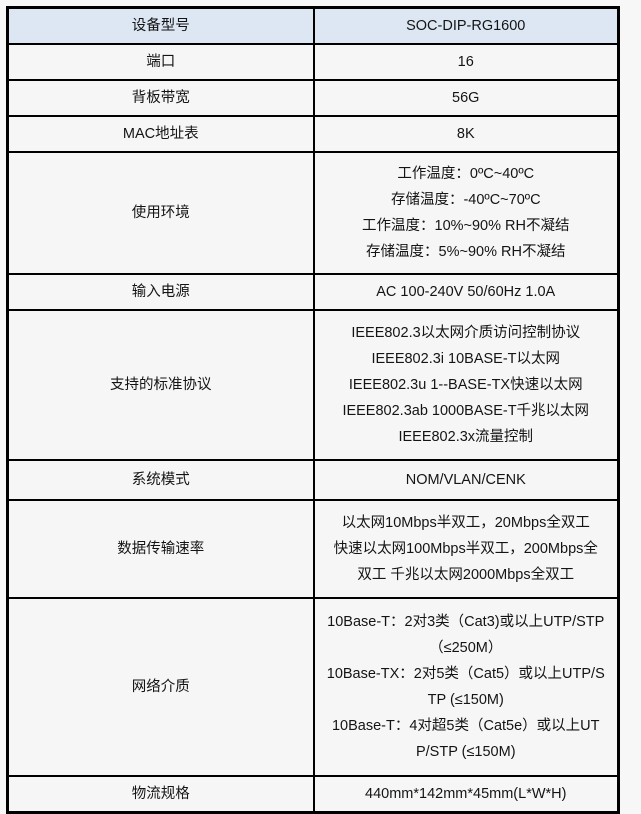 Image resolution: width=641 pixels, height=814 pixels. I want to click on spec-value-line: 440mm*142mm*45mm(L*W*H), so click(466, 794).